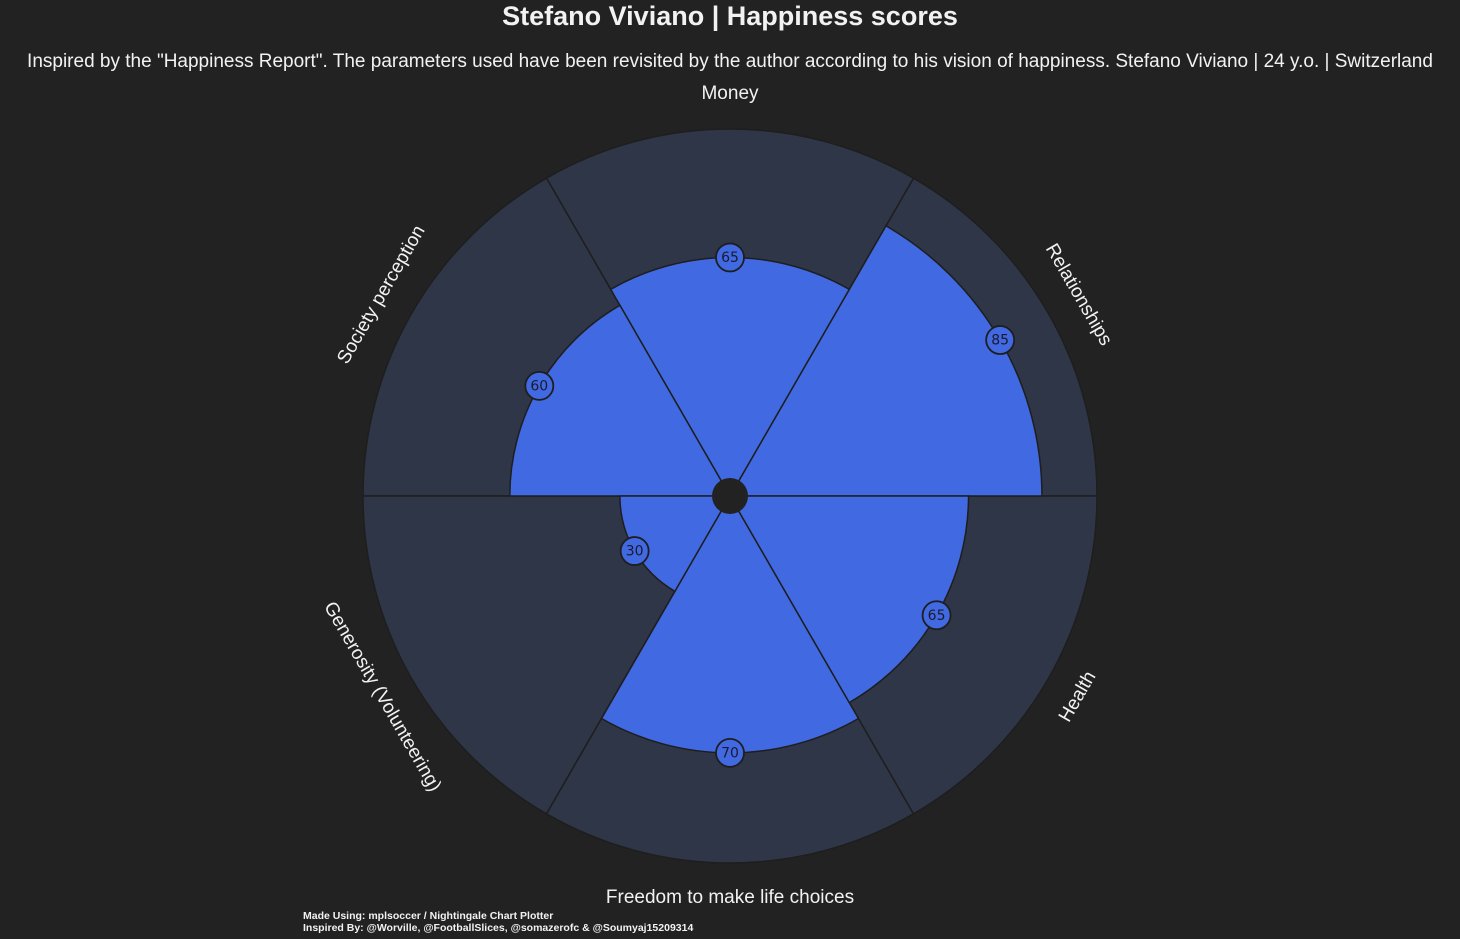 This screenshot has width=1460, height=939. What do you see at coordinates (730, 897) in the screenshot?
I see `category-label-freedom-to-make-life-choices: Freedom to make life choices` at bounding box center [730, 897].